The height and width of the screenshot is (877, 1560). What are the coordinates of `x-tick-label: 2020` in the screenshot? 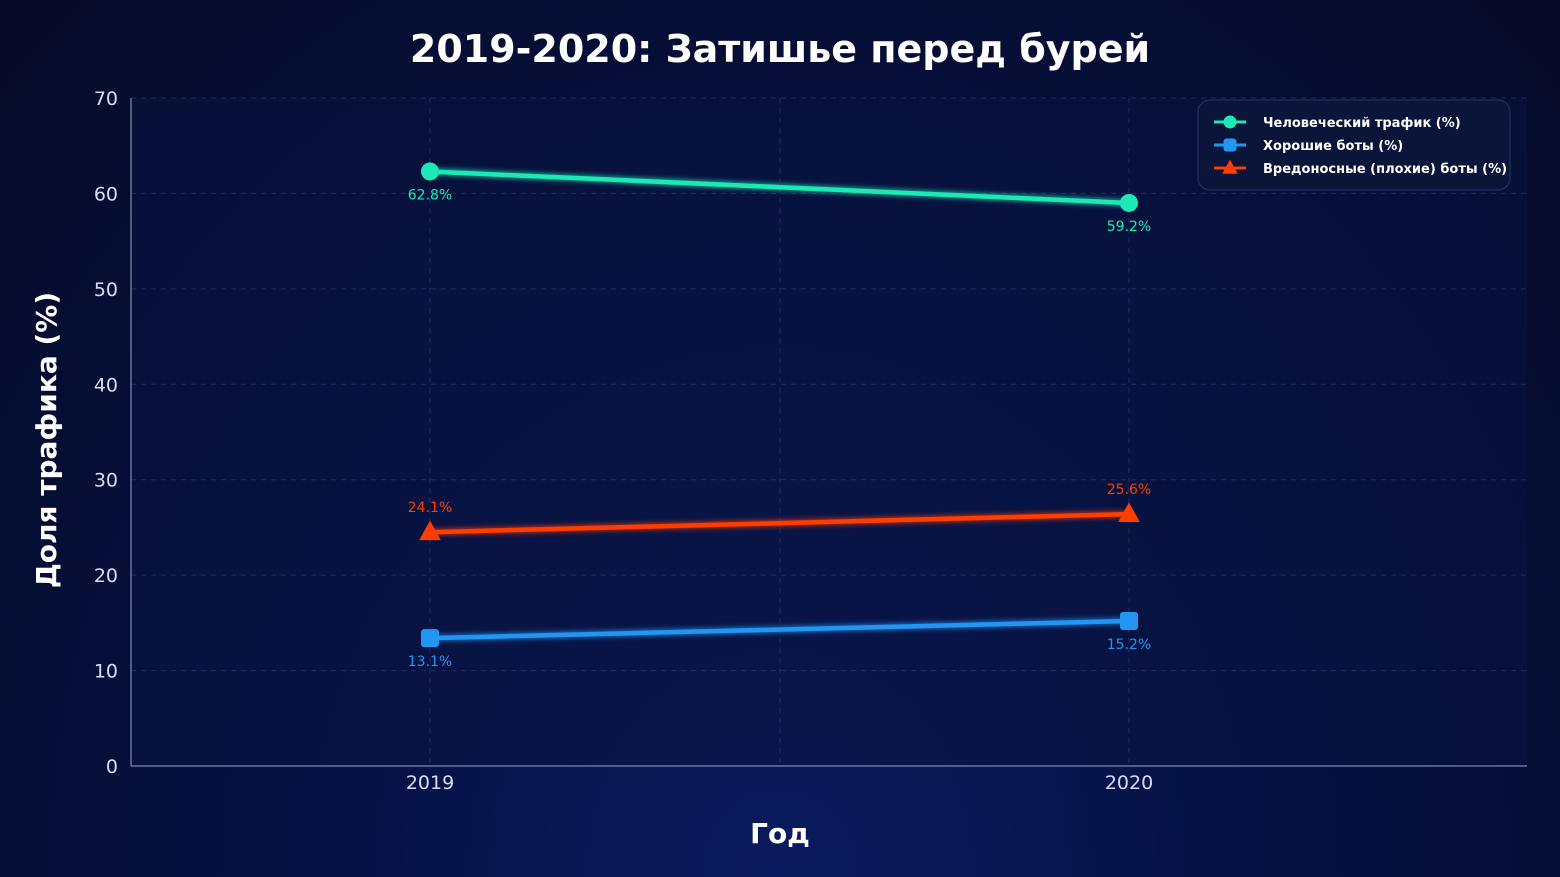 It's located at (1129, 783).